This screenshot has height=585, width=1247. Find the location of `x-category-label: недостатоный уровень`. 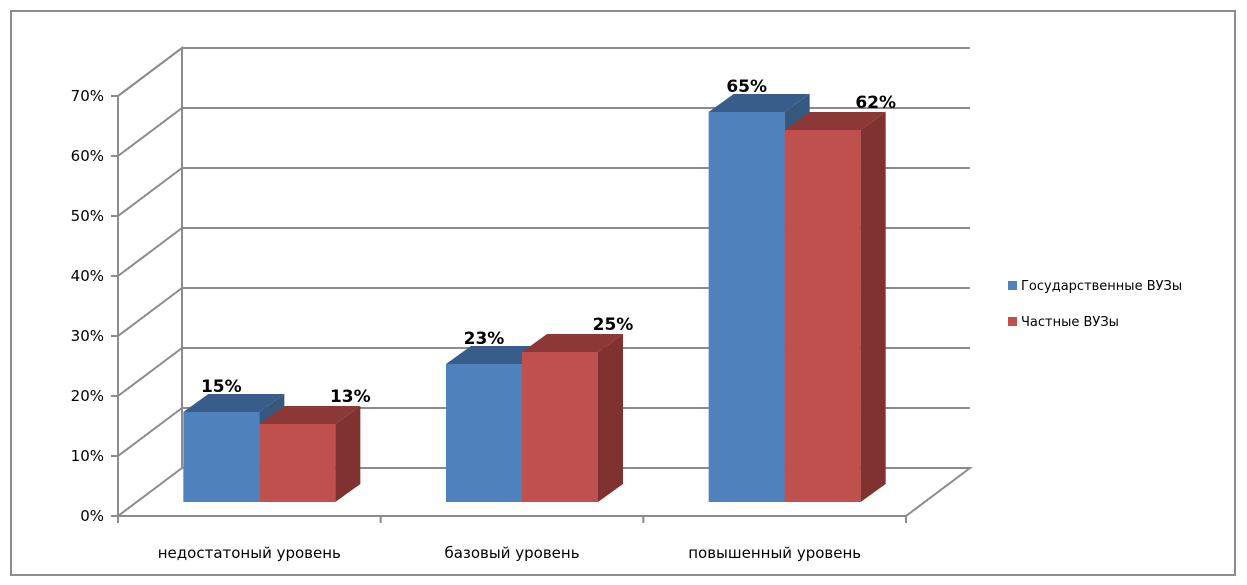

x-category-label: недостатоный уровень is located at coordinates (249, 553).